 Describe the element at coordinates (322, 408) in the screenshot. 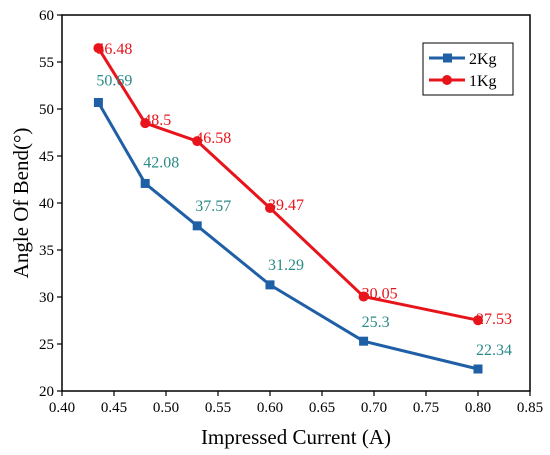

I see `x-tick-label: 0.65` at that location.